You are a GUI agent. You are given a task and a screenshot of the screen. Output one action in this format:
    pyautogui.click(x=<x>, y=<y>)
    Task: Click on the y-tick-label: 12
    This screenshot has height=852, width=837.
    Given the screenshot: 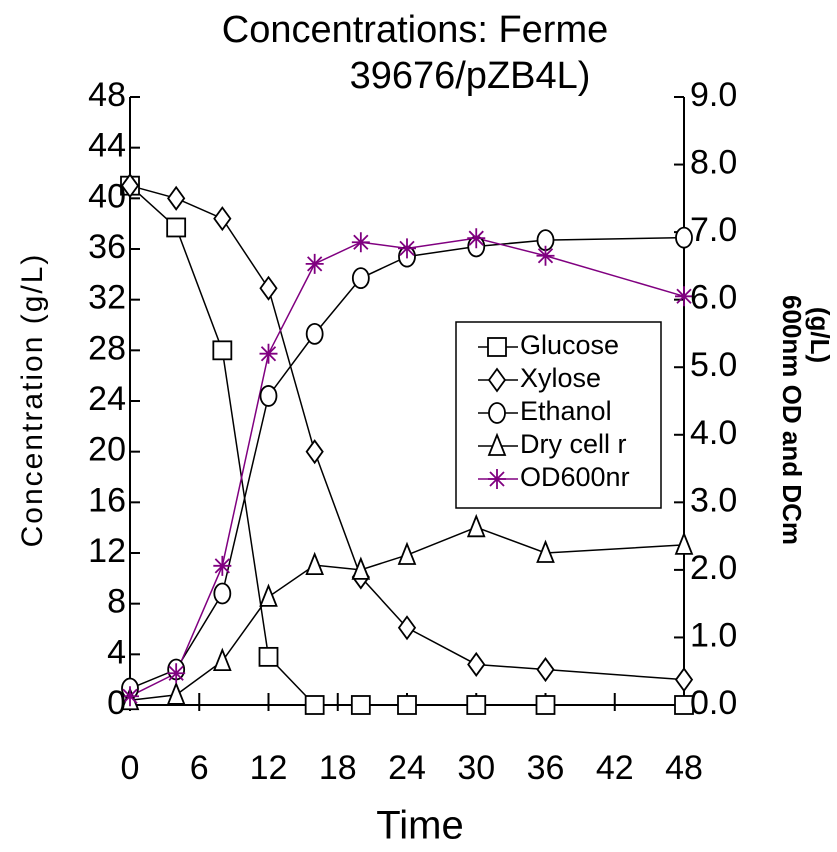 What is the action you would take?
    pyautogui.click(x=107, y=551)
    